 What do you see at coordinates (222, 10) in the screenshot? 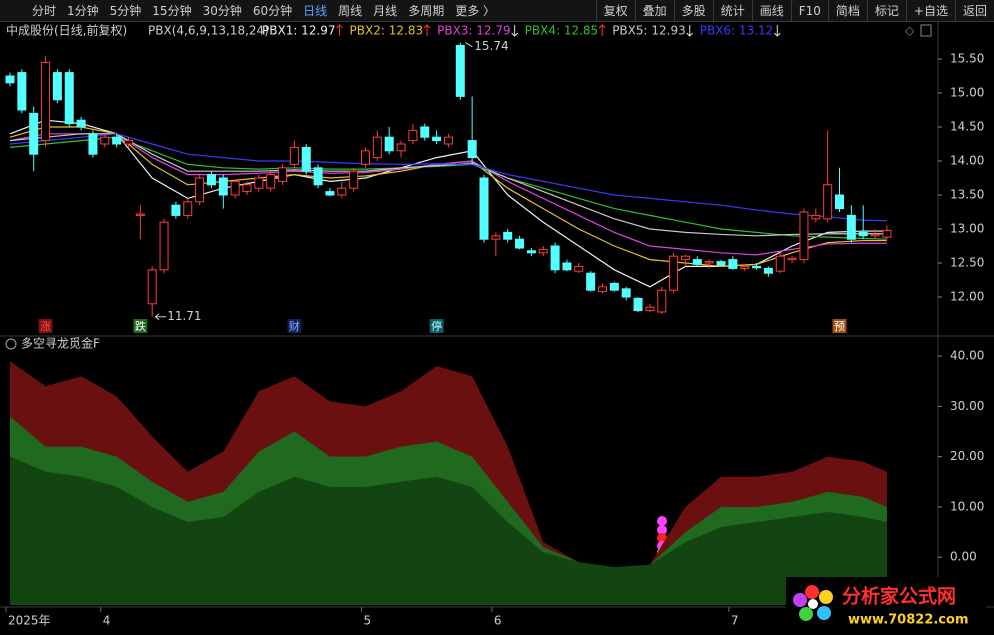
I see `period-tab: 30分钟` at bounding box center [222, 10].